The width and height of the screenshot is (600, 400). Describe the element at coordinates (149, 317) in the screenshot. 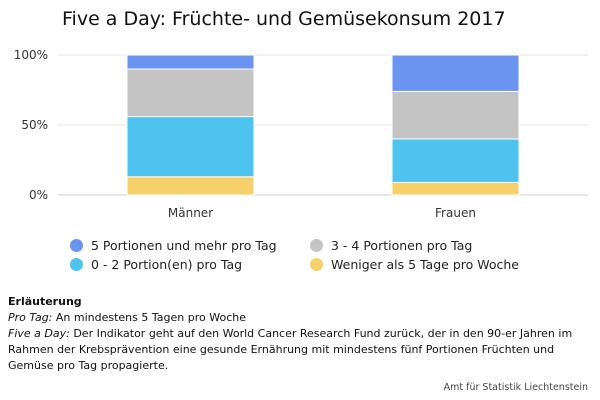

I see `note-text: An mindestens 5 Tagen pro Woche` at that location.